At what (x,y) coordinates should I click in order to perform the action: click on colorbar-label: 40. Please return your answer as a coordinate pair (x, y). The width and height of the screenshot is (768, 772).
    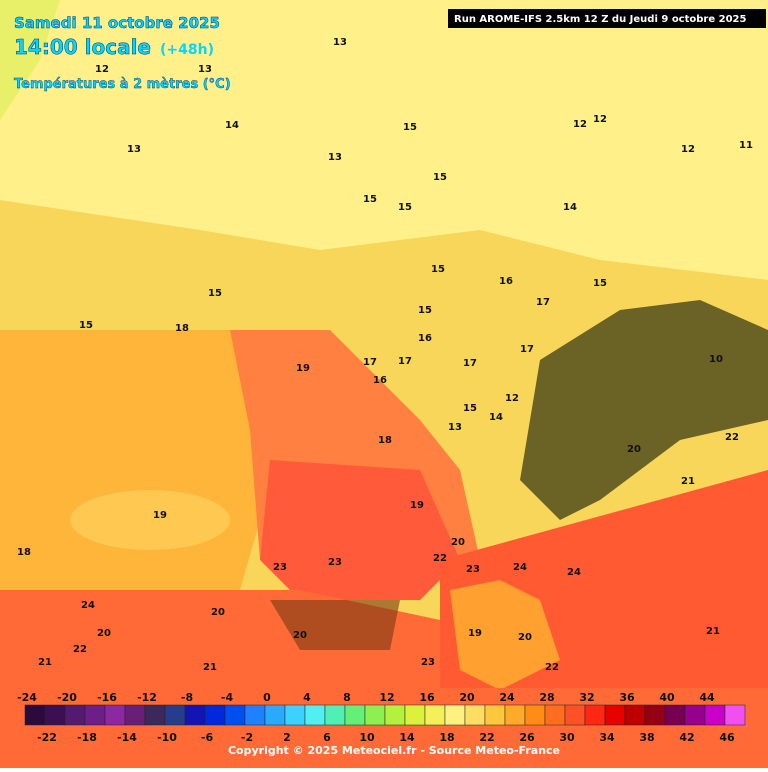
    Looking at the image, I should click on (667, 697).